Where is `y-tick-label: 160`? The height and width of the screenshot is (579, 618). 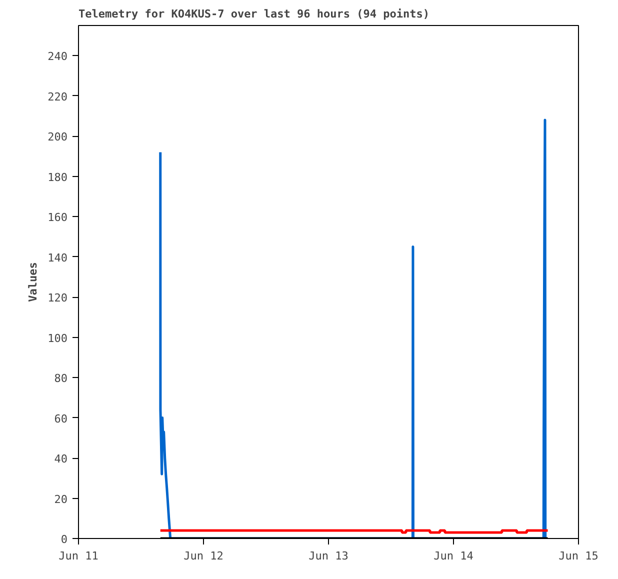 y-tick-label: 160 is located at coordinates (58, 217).